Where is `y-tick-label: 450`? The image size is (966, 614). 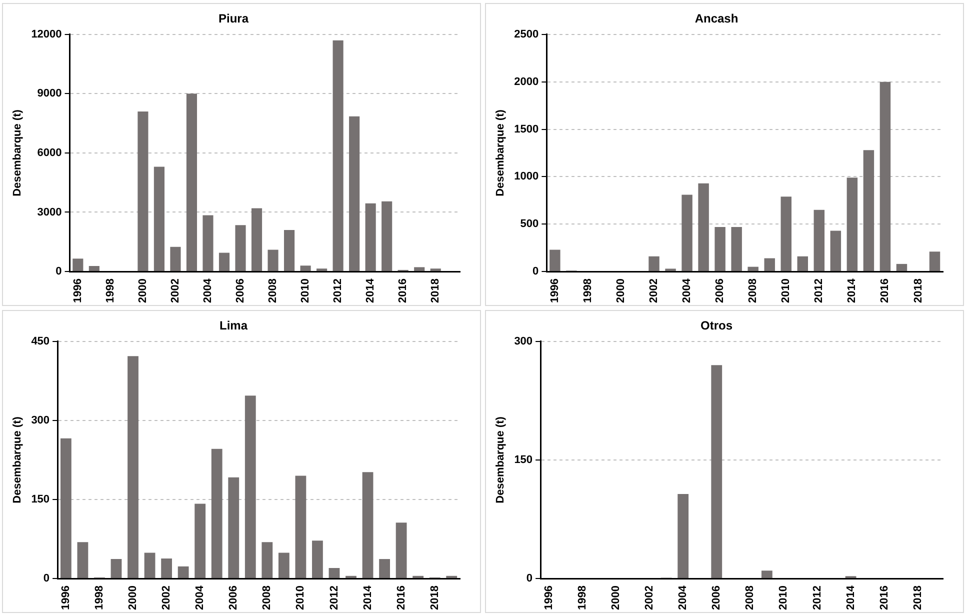
y-tick-label: 450 is located at coordinates (40, 341).